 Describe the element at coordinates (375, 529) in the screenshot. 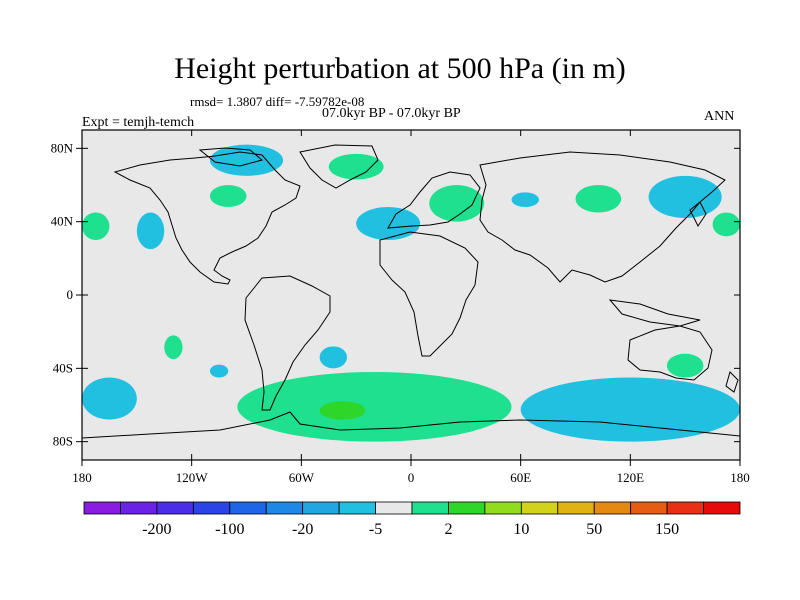

I see `colorbar-label: -5` at that location.